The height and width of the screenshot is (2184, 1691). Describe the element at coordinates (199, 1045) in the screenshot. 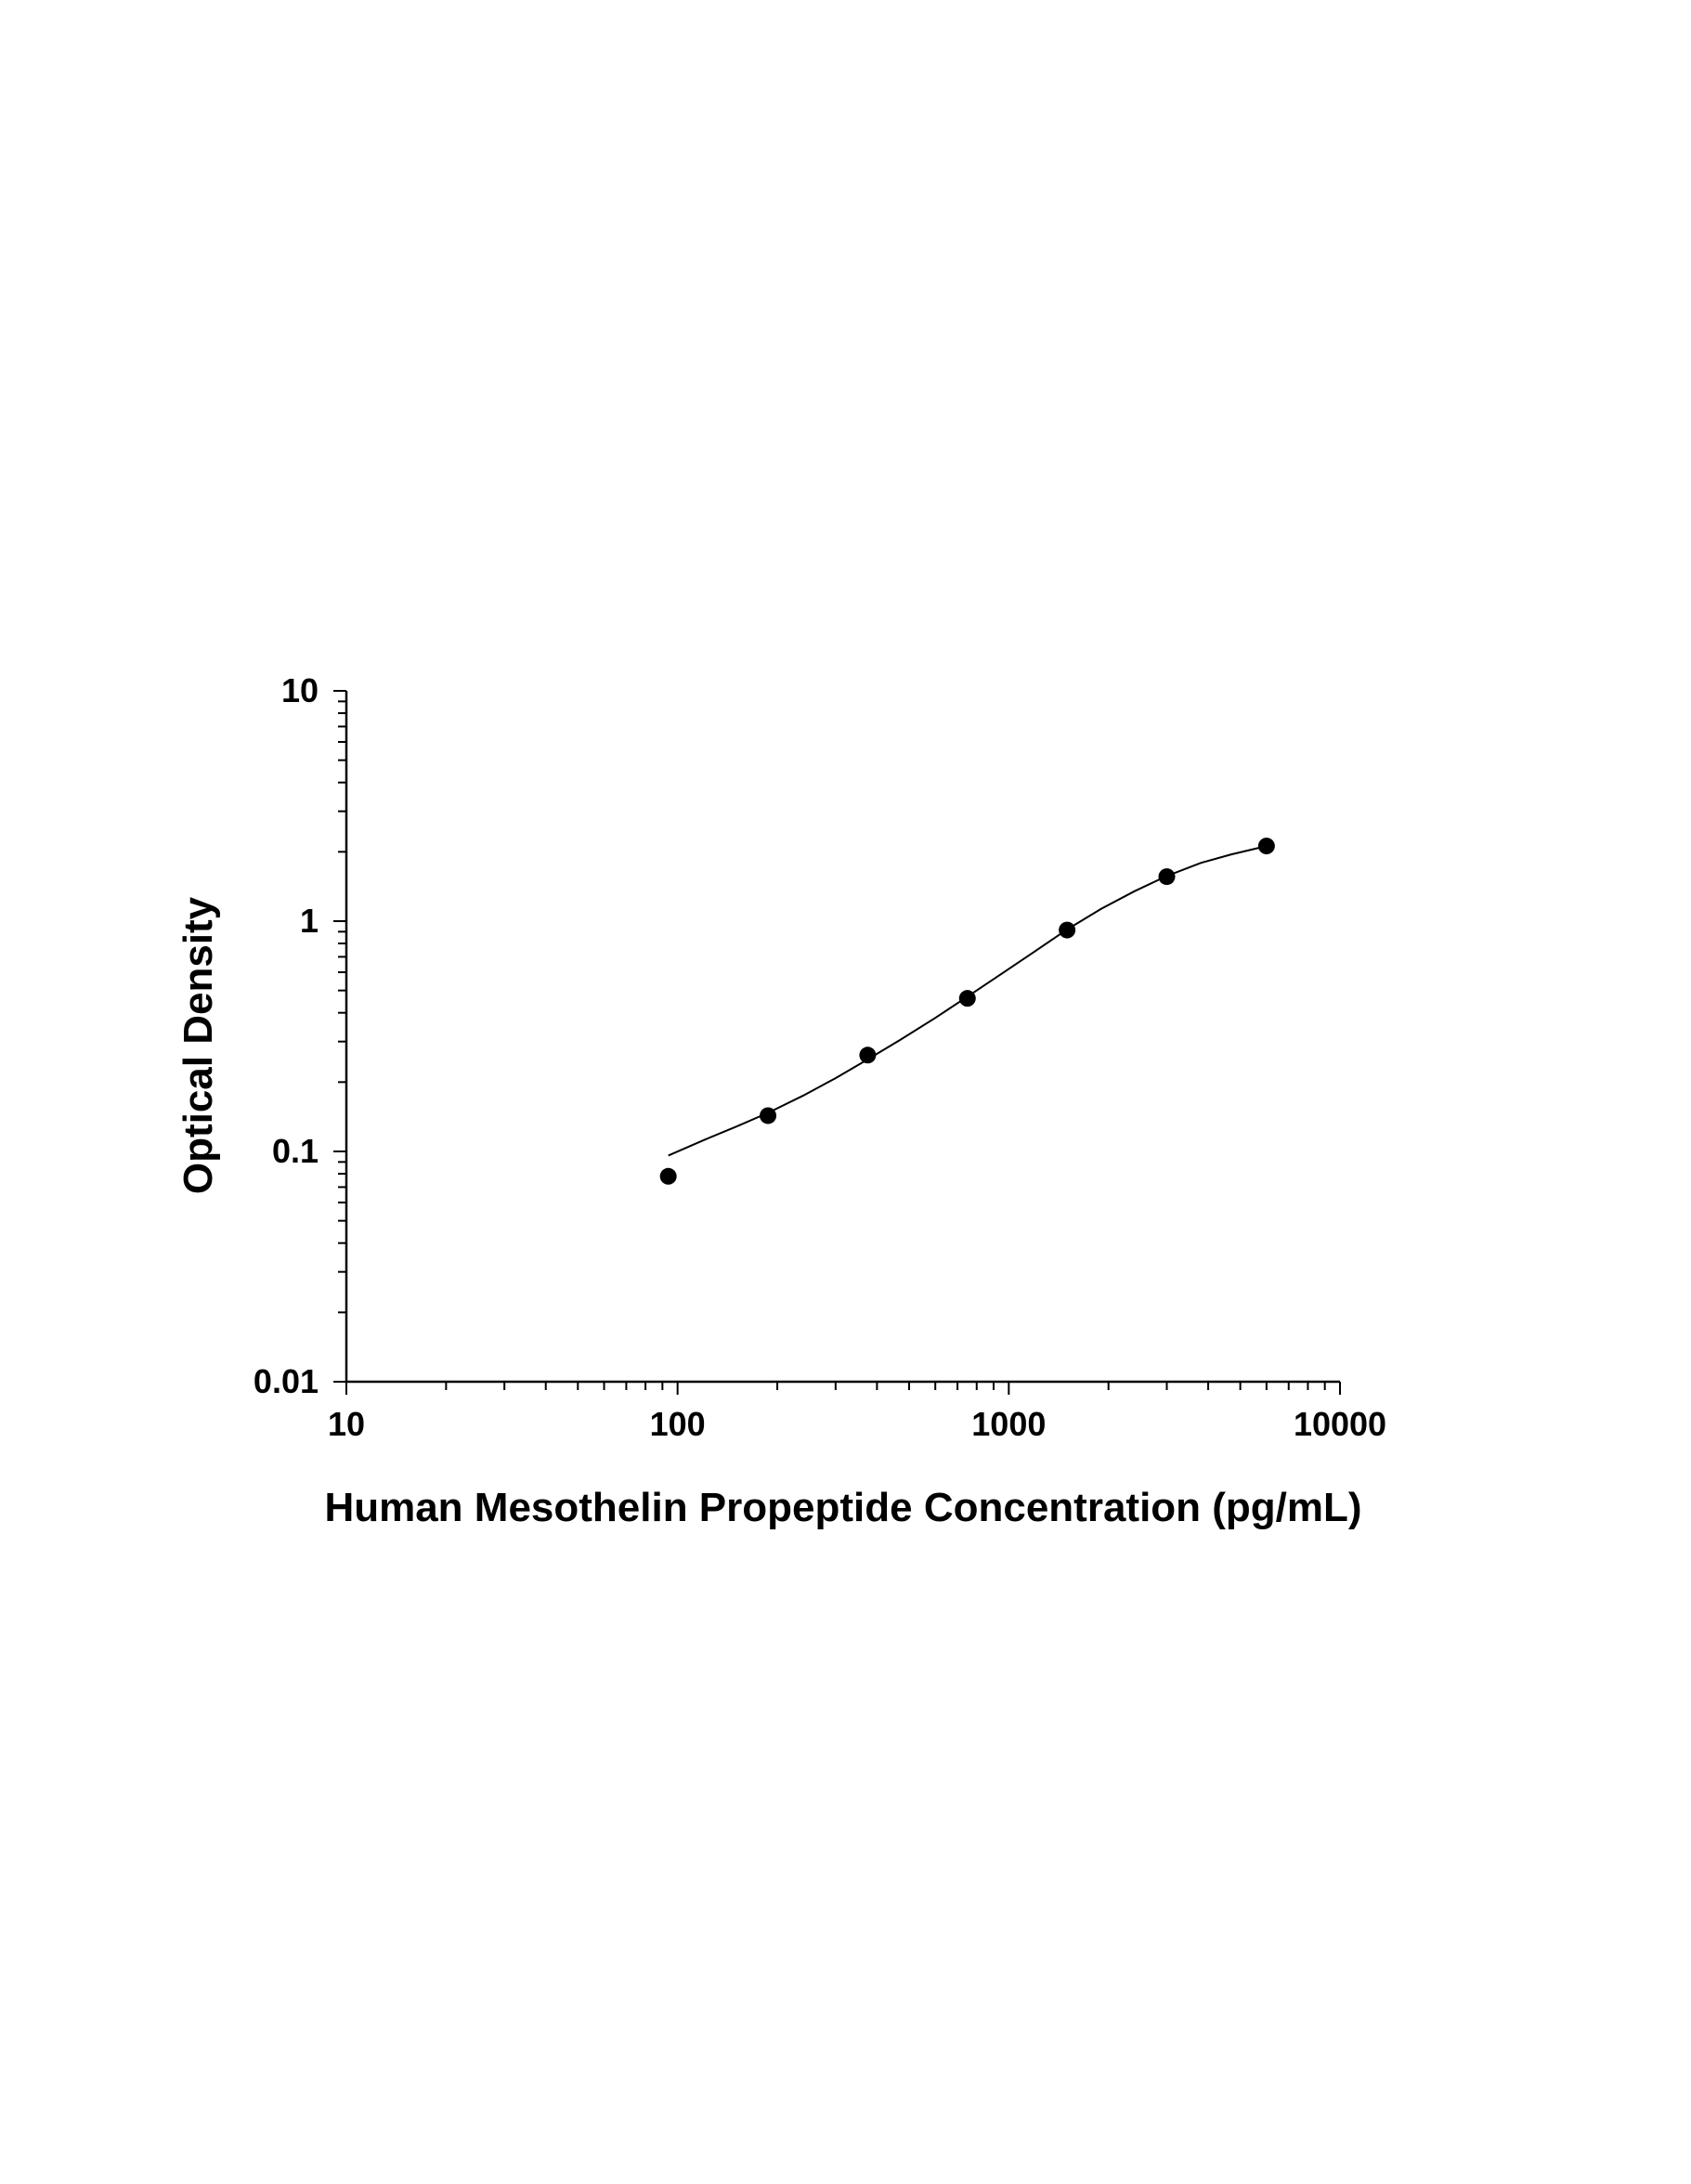

I see `y-axis-title: Optical Density` at that location.